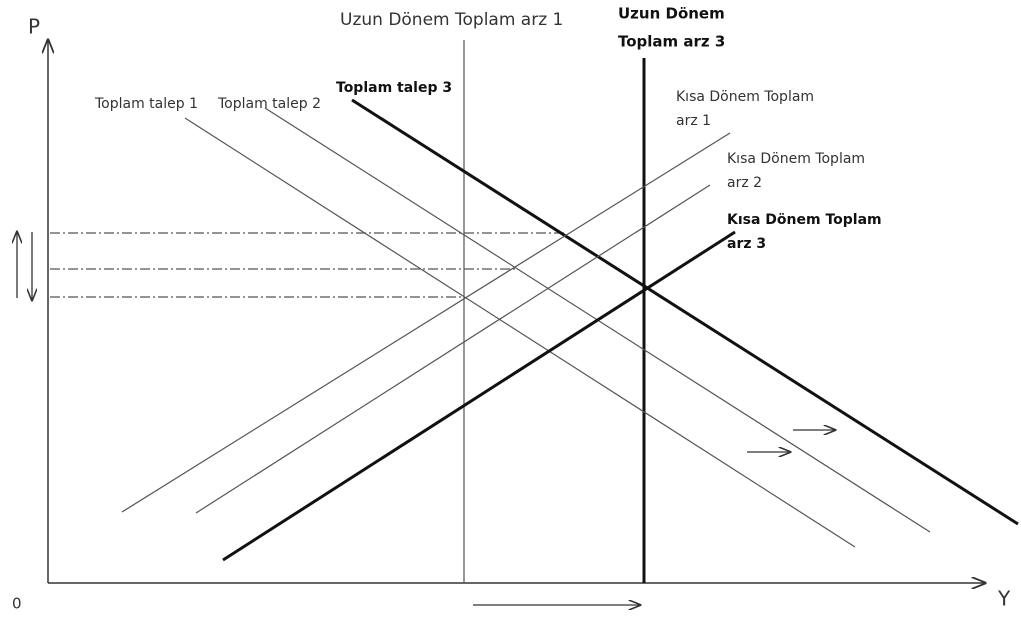  What do you see at coordinates (451, 20) in the screenshot?
I see `lras-label: Uzun Dönem Toplam arz 1` at bounding box center [451, 20].